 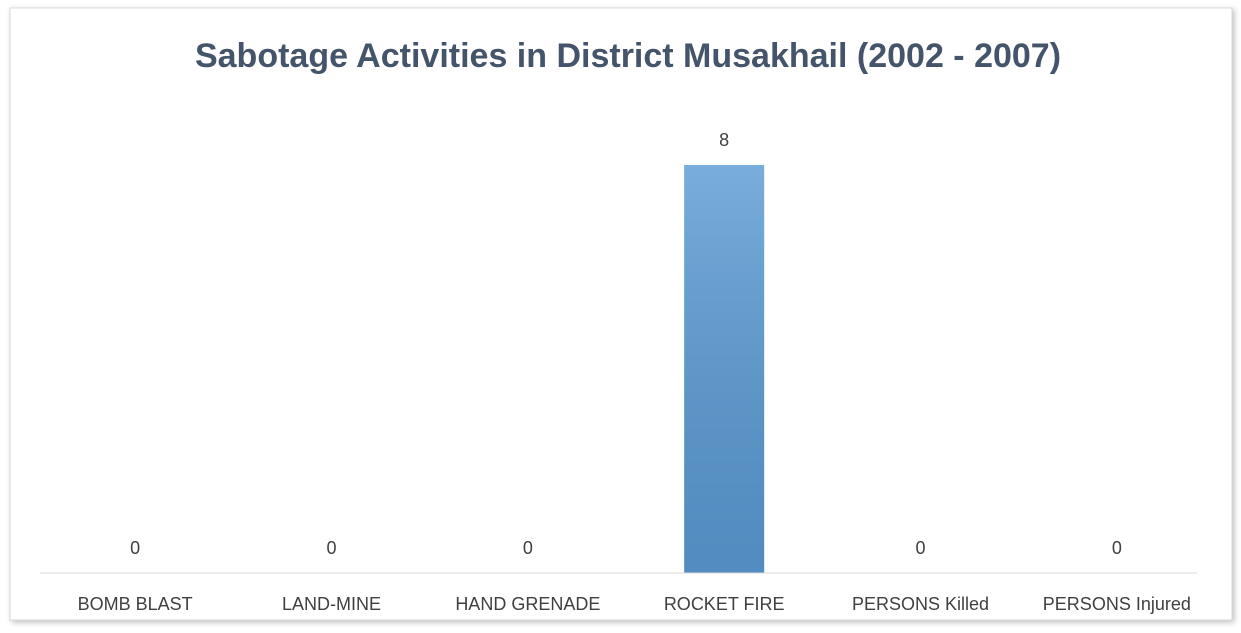 What do you see at coordinates (527, 604) in the screenshot?
I see `x-tick-label: HAND GRENADE` at bounding box center [527, 604].